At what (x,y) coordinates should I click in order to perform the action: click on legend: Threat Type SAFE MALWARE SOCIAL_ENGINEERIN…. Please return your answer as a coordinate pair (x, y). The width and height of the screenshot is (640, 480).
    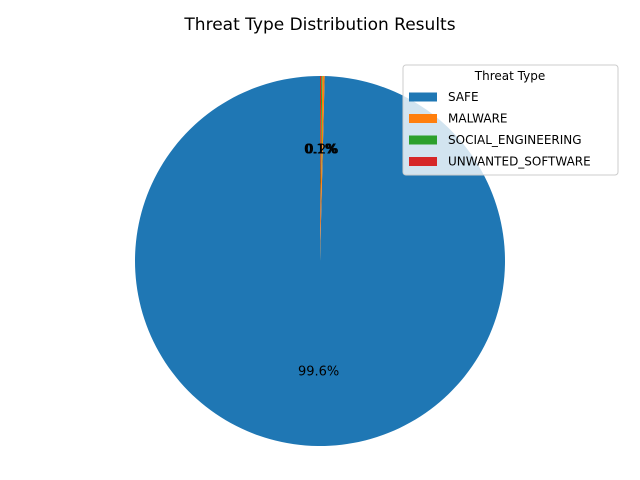
    Looking at the image, I should click on (510, 120).